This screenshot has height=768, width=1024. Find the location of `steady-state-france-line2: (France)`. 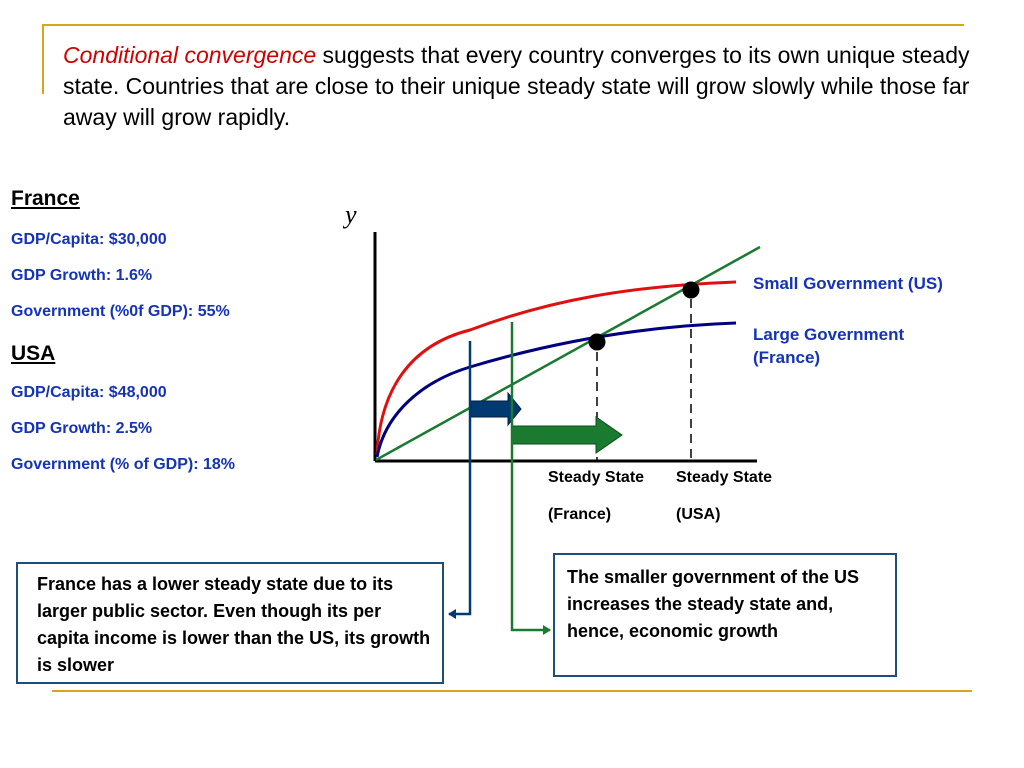

steady-state-france-line2: (France) is located at coordinates (580, 514).